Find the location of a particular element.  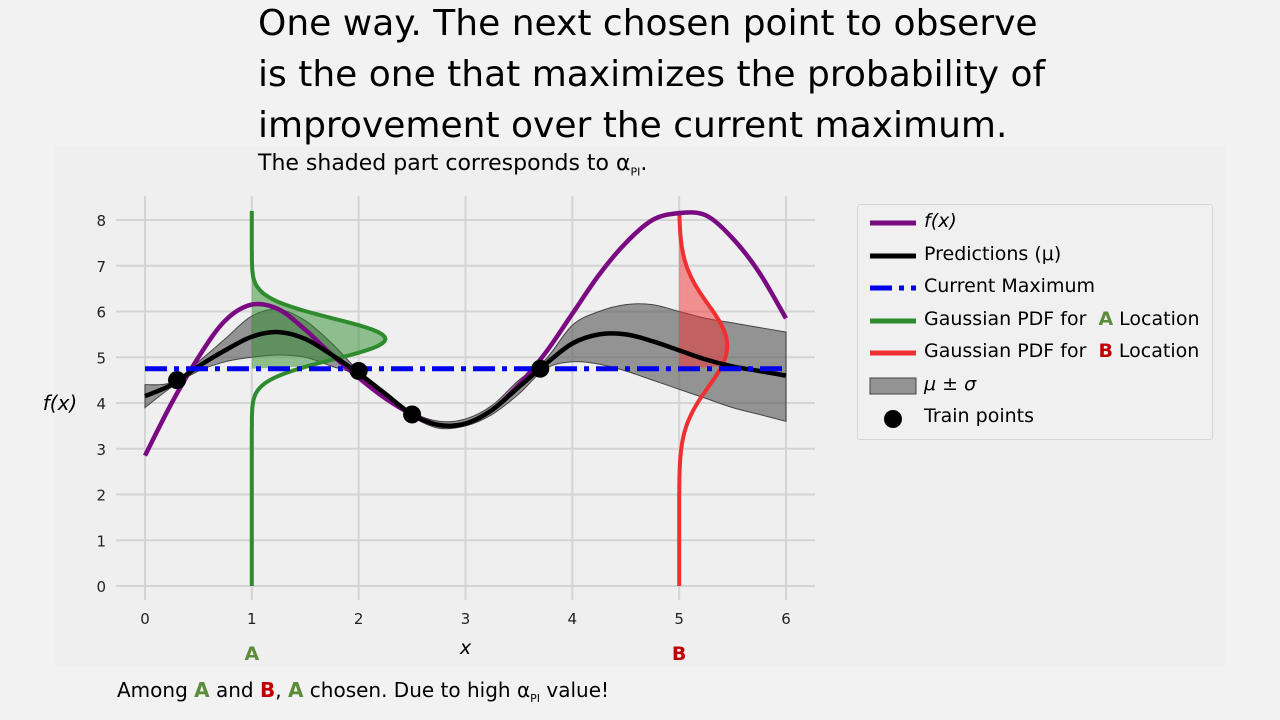

legend-item: Train points is located at coordinates (1034, 418).